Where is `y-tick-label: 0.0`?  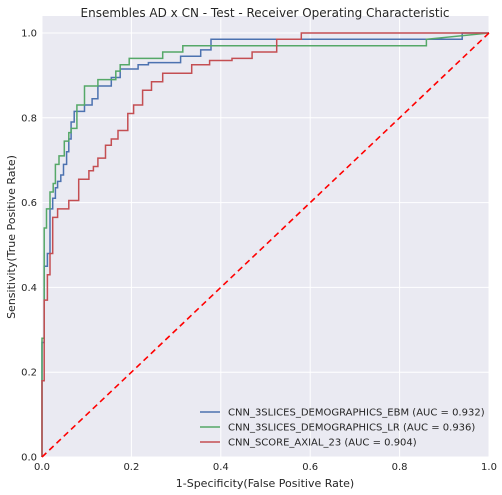 y-tick-label: 0.0 is located at coordinates (29, 458).